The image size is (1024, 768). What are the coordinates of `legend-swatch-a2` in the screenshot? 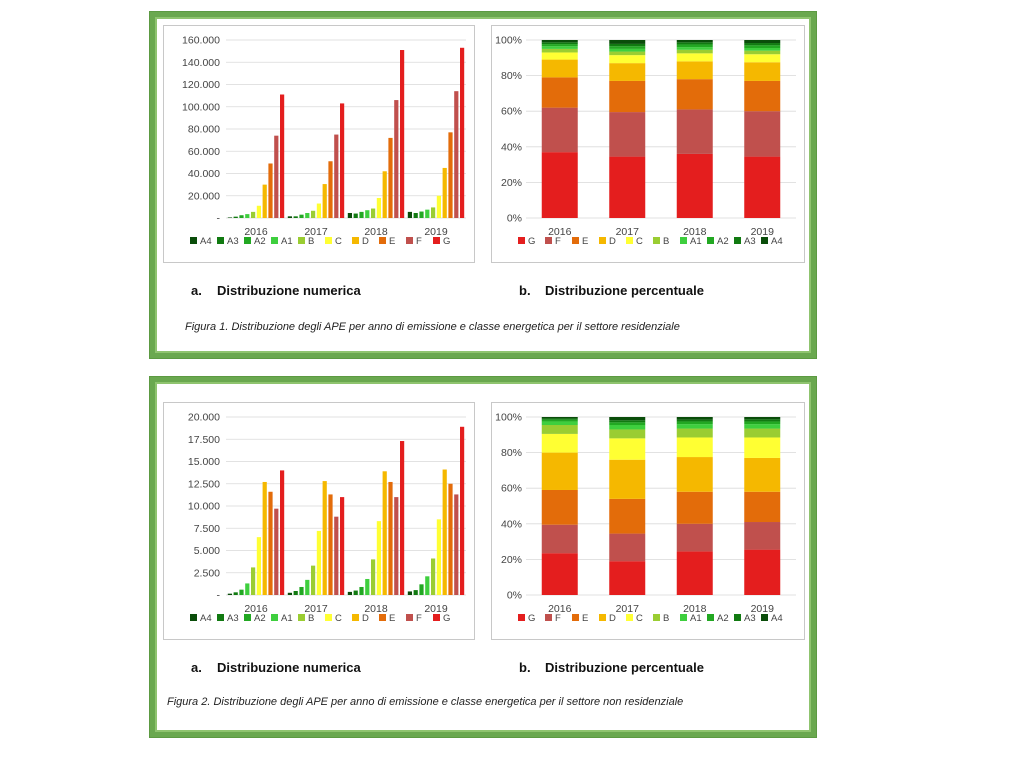 It's located at (710, 240).